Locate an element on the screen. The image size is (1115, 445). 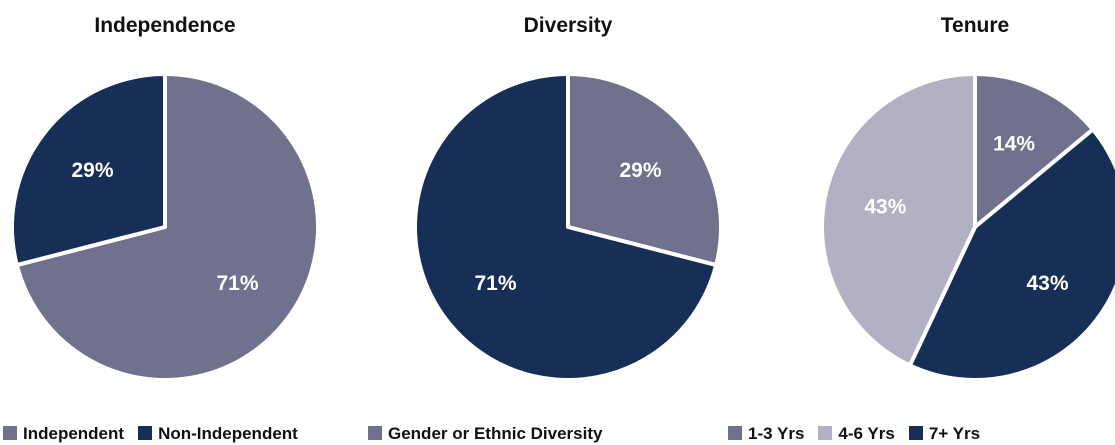
tenure-chart-title: Tenure is located at coordinates (975, 25).